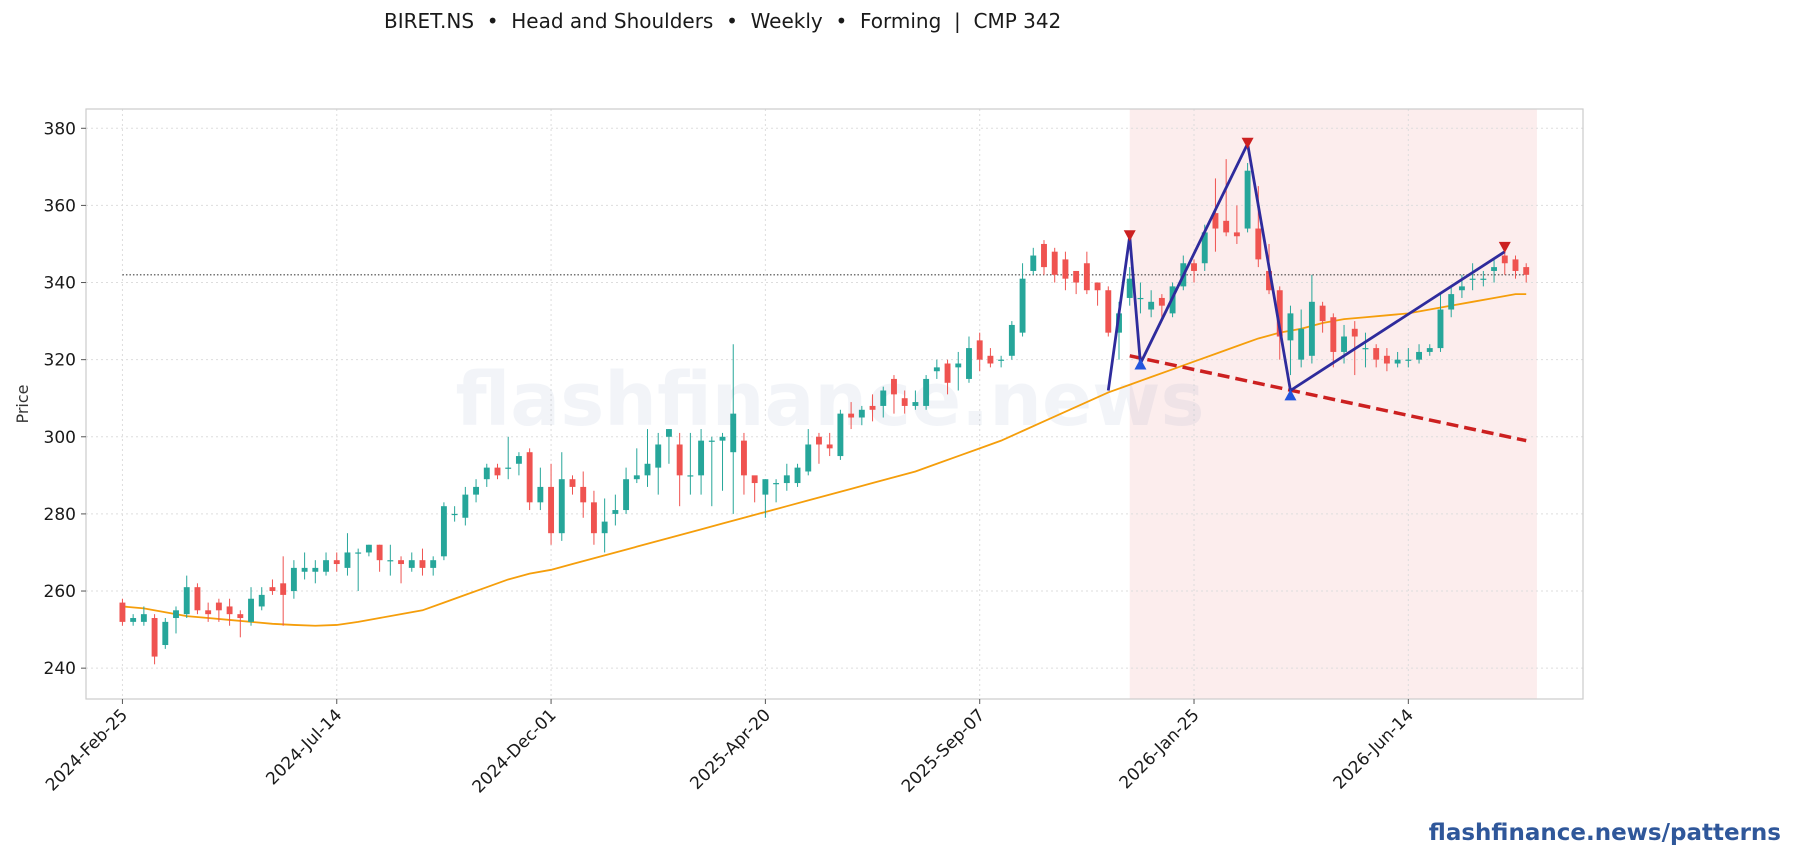  What do you see at coordinates (60, 515) in the screenshot?
I see `y-tick-label: 280` at bounding box center [60, 515].